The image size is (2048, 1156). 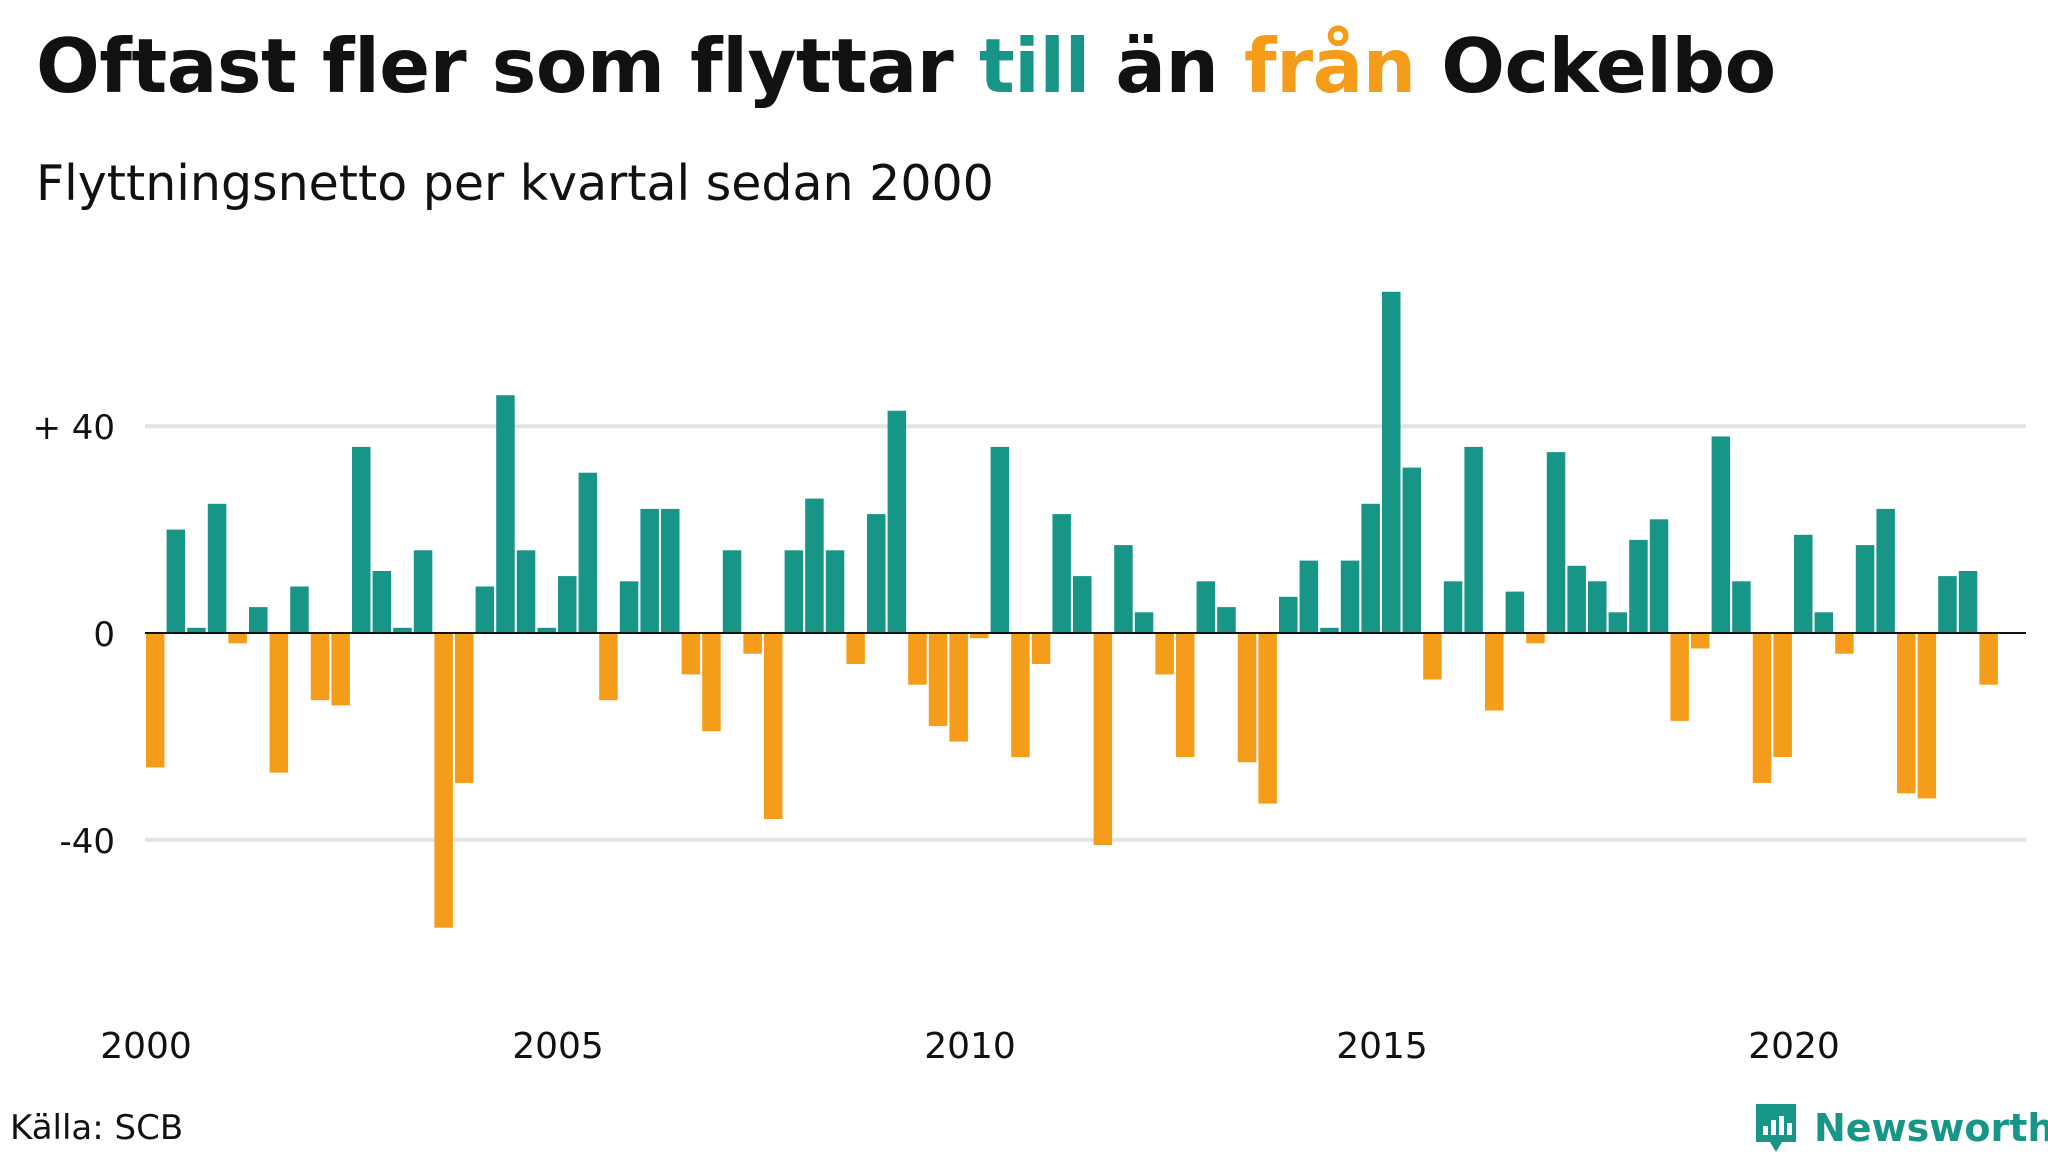 I want to click on x-tick-label: 2010, so click(x=970, y=1046).